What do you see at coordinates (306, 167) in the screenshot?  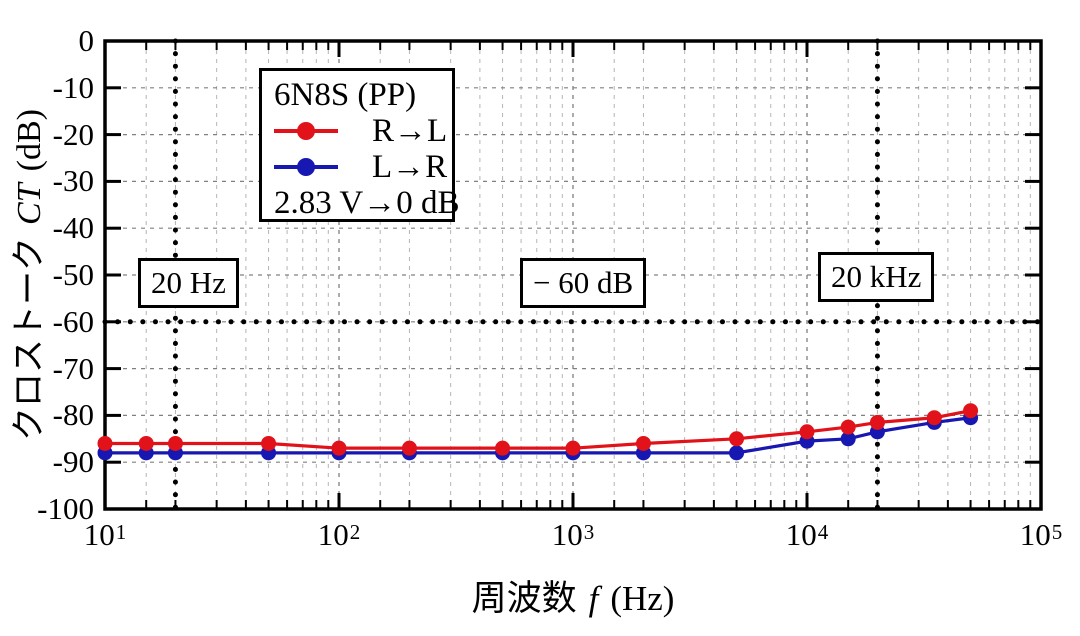 I see `blue-line-marker-icon` at bounding box center [306, 167].